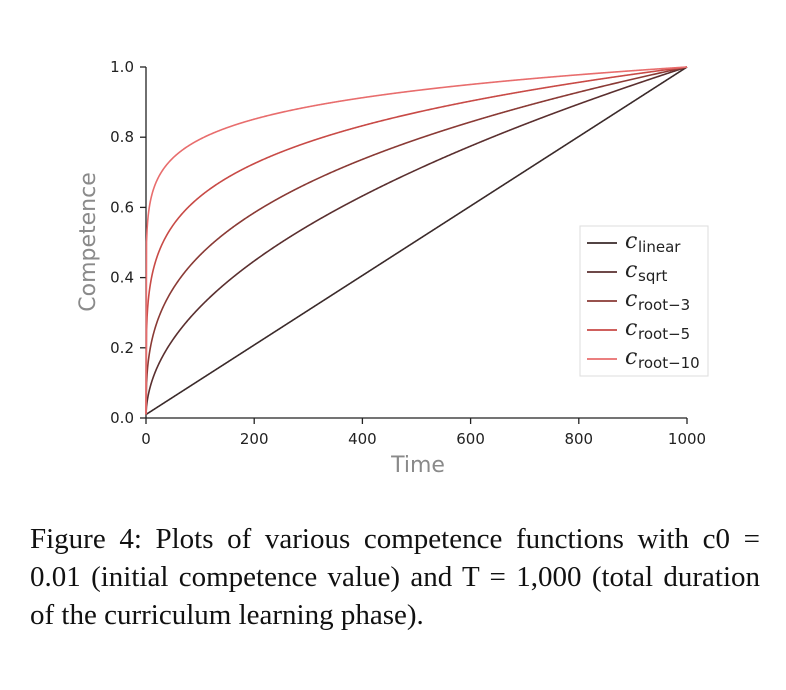 The image size is (786, 690). I want to click on y-tick-label: 0.0, so click(122, 418).